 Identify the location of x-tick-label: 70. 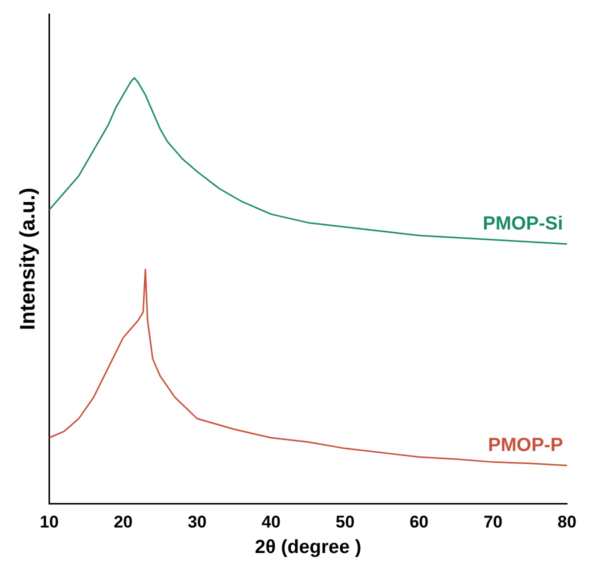
(493, 522).